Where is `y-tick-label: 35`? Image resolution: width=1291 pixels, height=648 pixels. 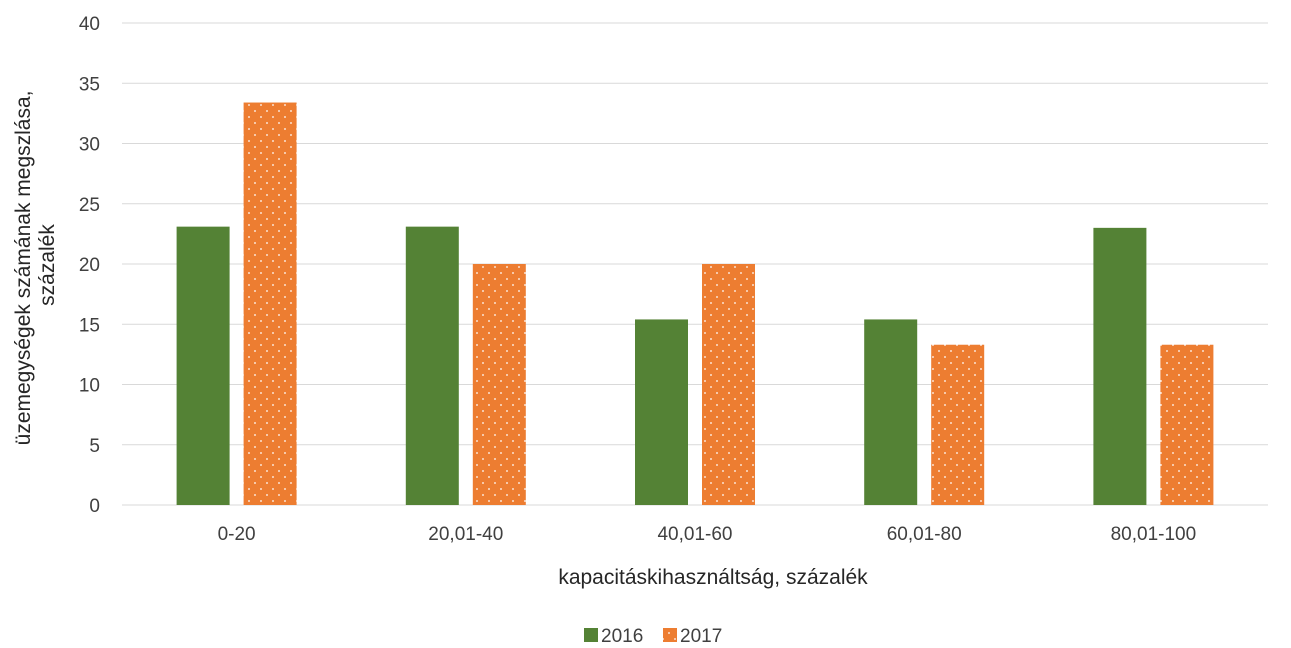 y-tick-label: 35 is located at coordinates (89, 84).